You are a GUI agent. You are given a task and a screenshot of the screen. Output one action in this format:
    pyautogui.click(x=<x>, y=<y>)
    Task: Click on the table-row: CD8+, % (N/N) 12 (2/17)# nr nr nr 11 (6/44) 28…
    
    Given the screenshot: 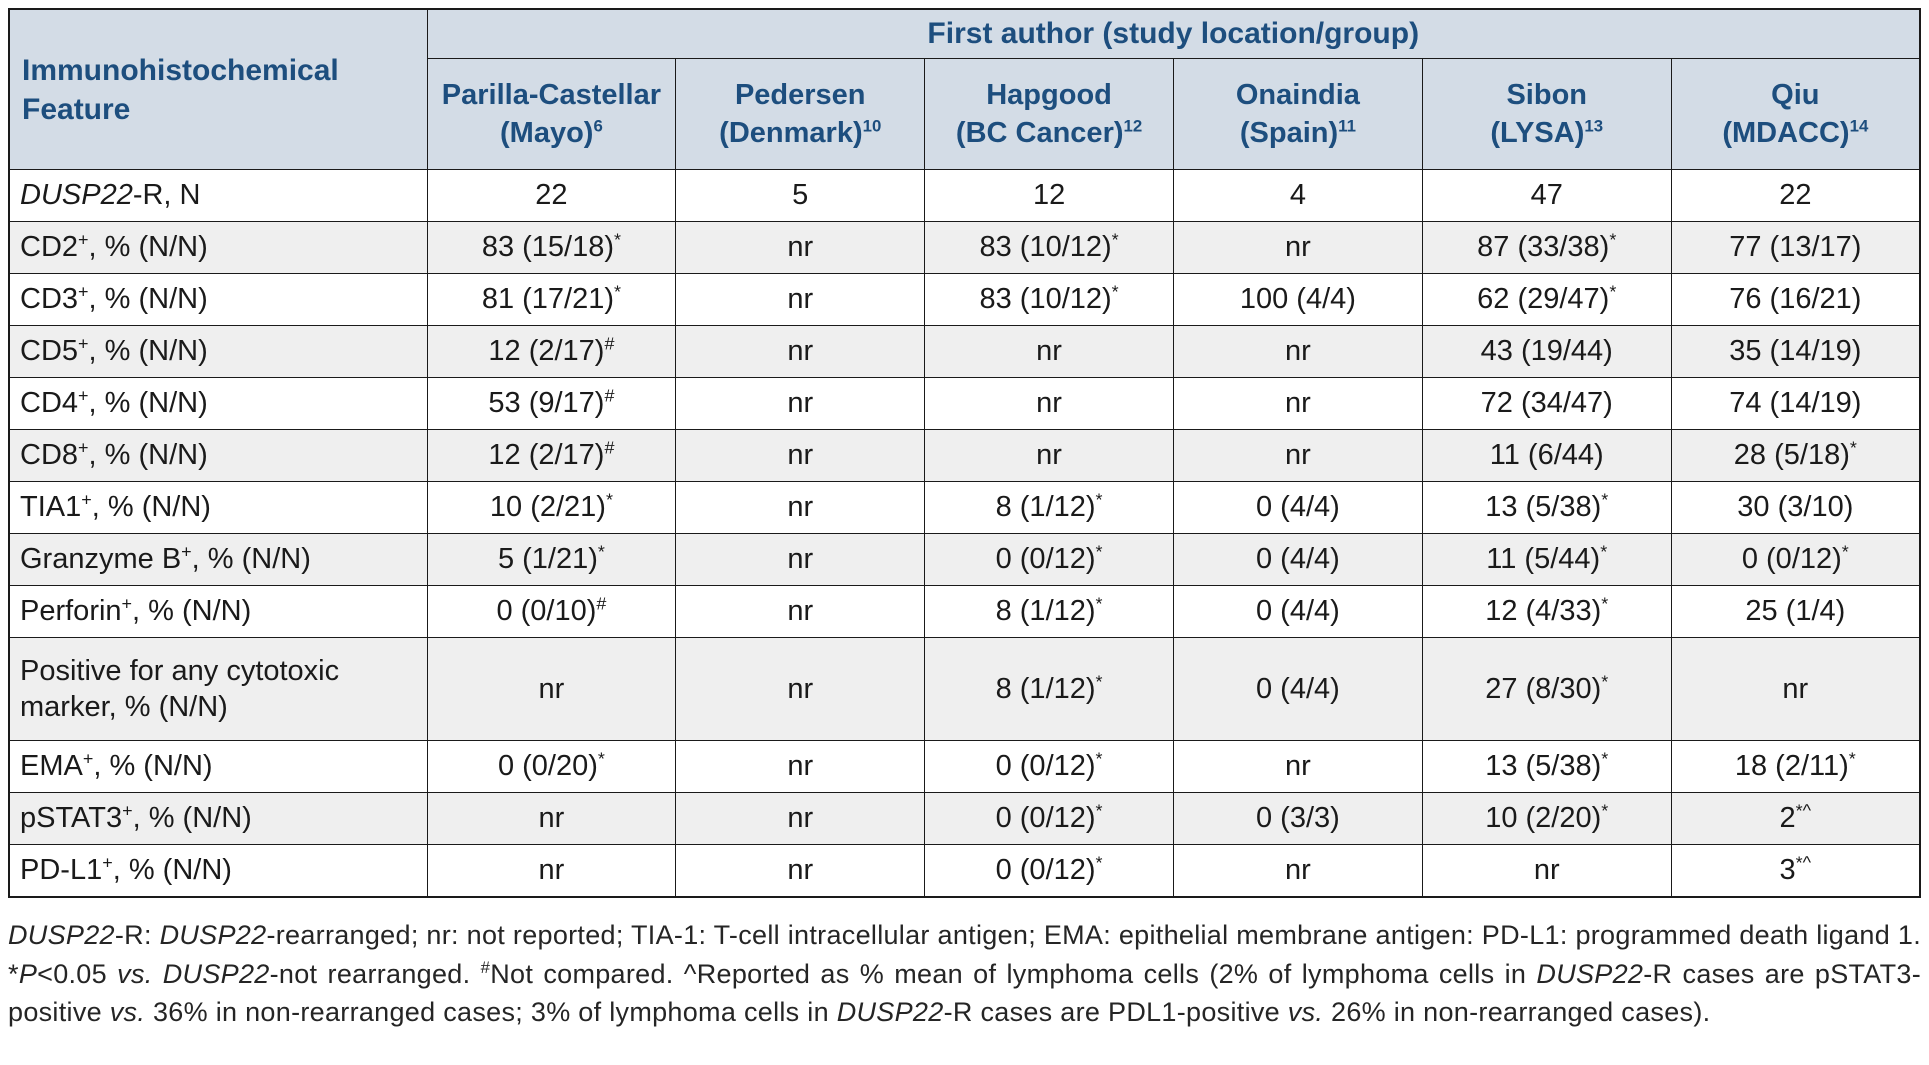 What is the action you would take?
    pyautogui.click(x=964, y=455)
    